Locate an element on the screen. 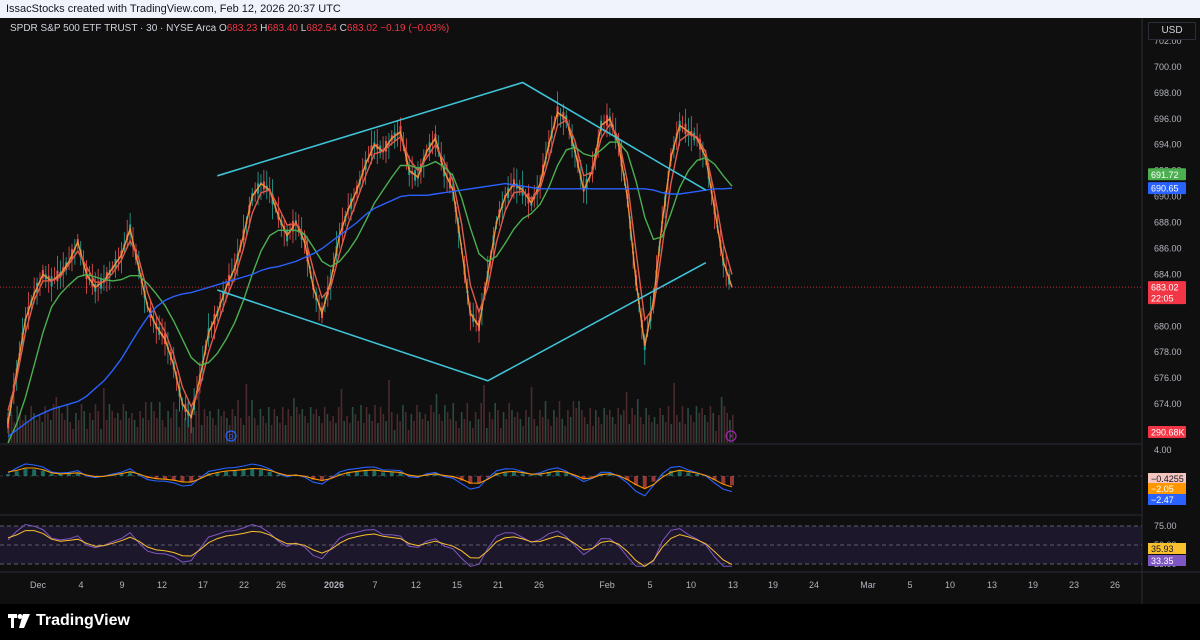 This screenshot has height=640, width=1200. open-label: O is located at coordinates (222, 28).